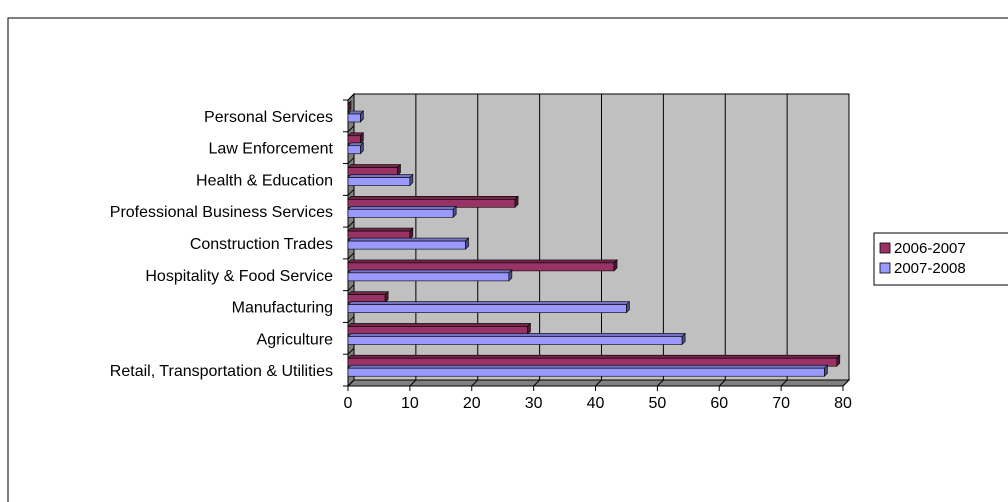 The width and height of the screenshot is (1008, 502). I want to click on legend-label: 2006-2007, so click(930, 248).